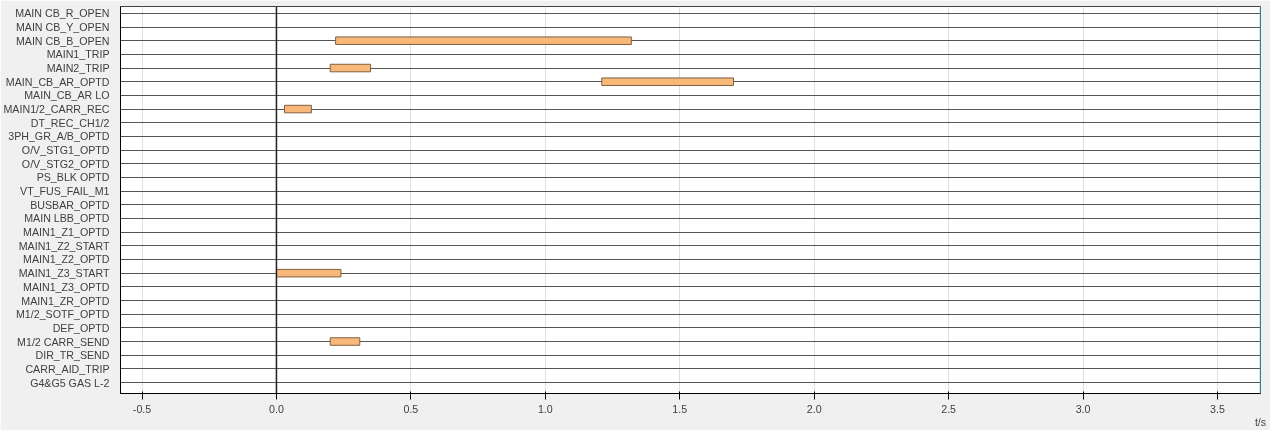  Describe the element at coordinates (73, 177) in the screenshot. I see `y-tick-label: PS_BLK OPTD` at that location.